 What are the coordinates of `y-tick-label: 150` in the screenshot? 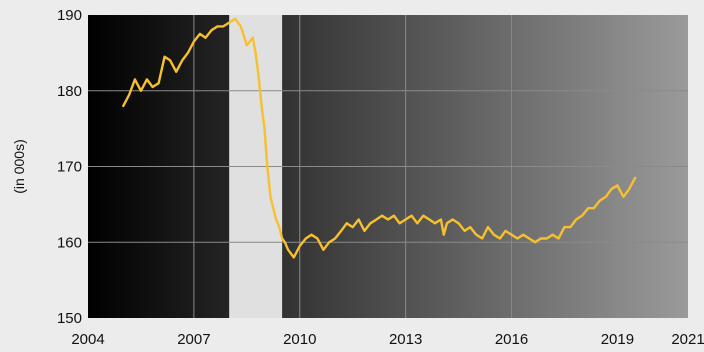 It's located at (69, 318).